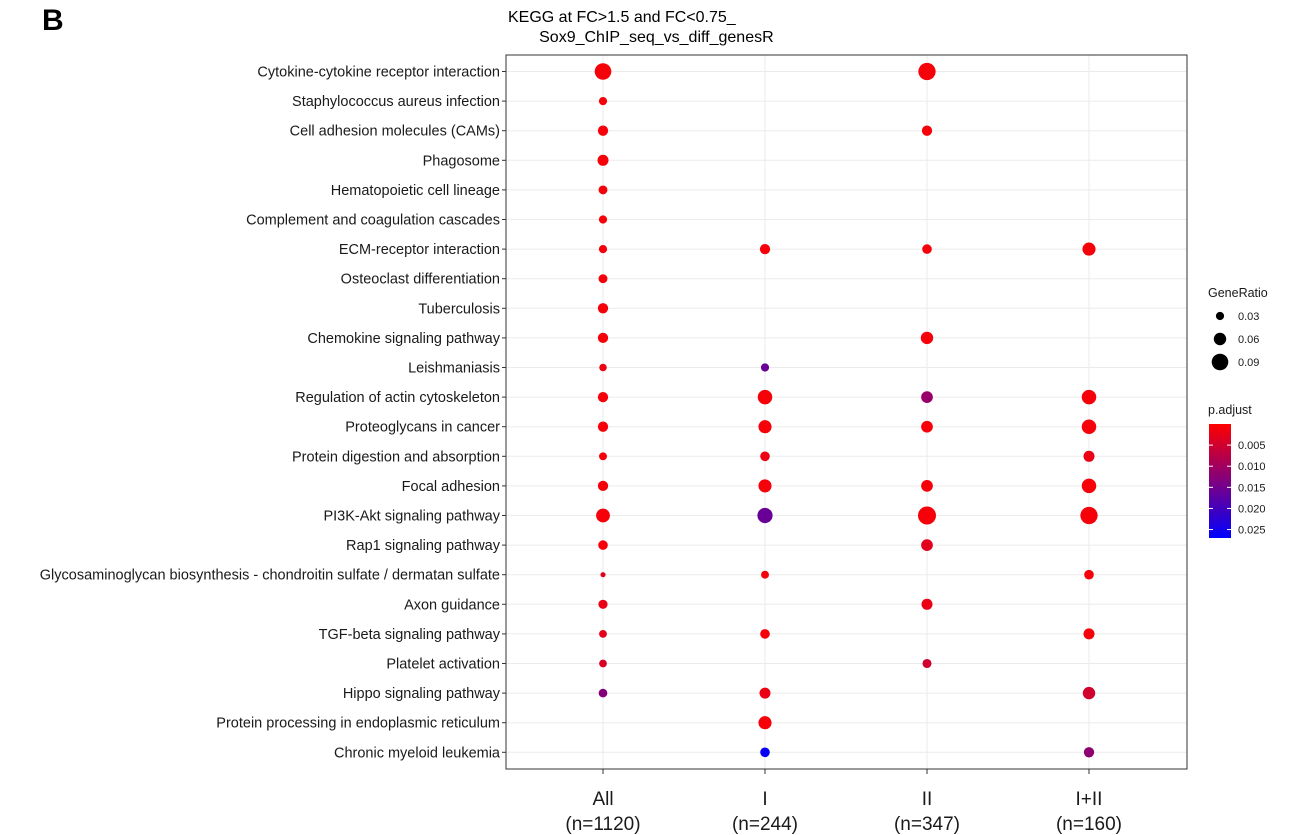 The image size is (1290, 835). I want to click on y-tick-label: PI3K-Akt signaling pathway, so click(411, 517).